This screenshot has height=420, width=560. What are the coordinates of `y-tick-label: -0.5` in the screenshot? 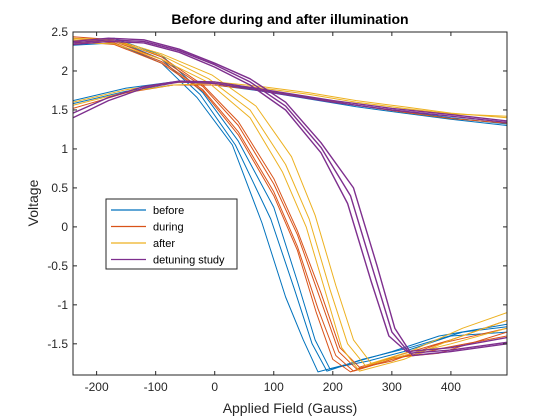 It's located at (57, 266).